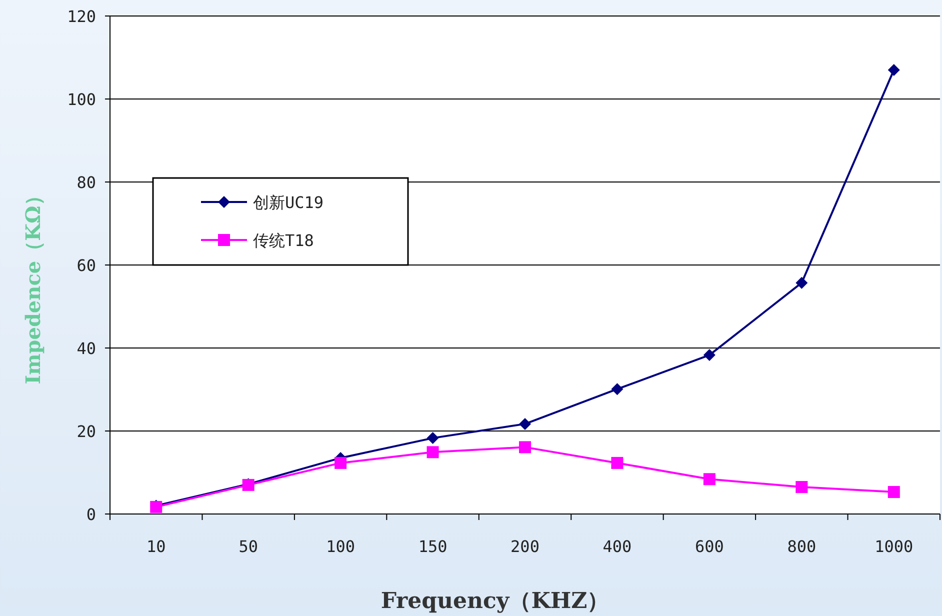  What do you see at coordinates (86, 265) in the screenshot?
I see `y-tick-label: 60` at bounding box center [86, 265].